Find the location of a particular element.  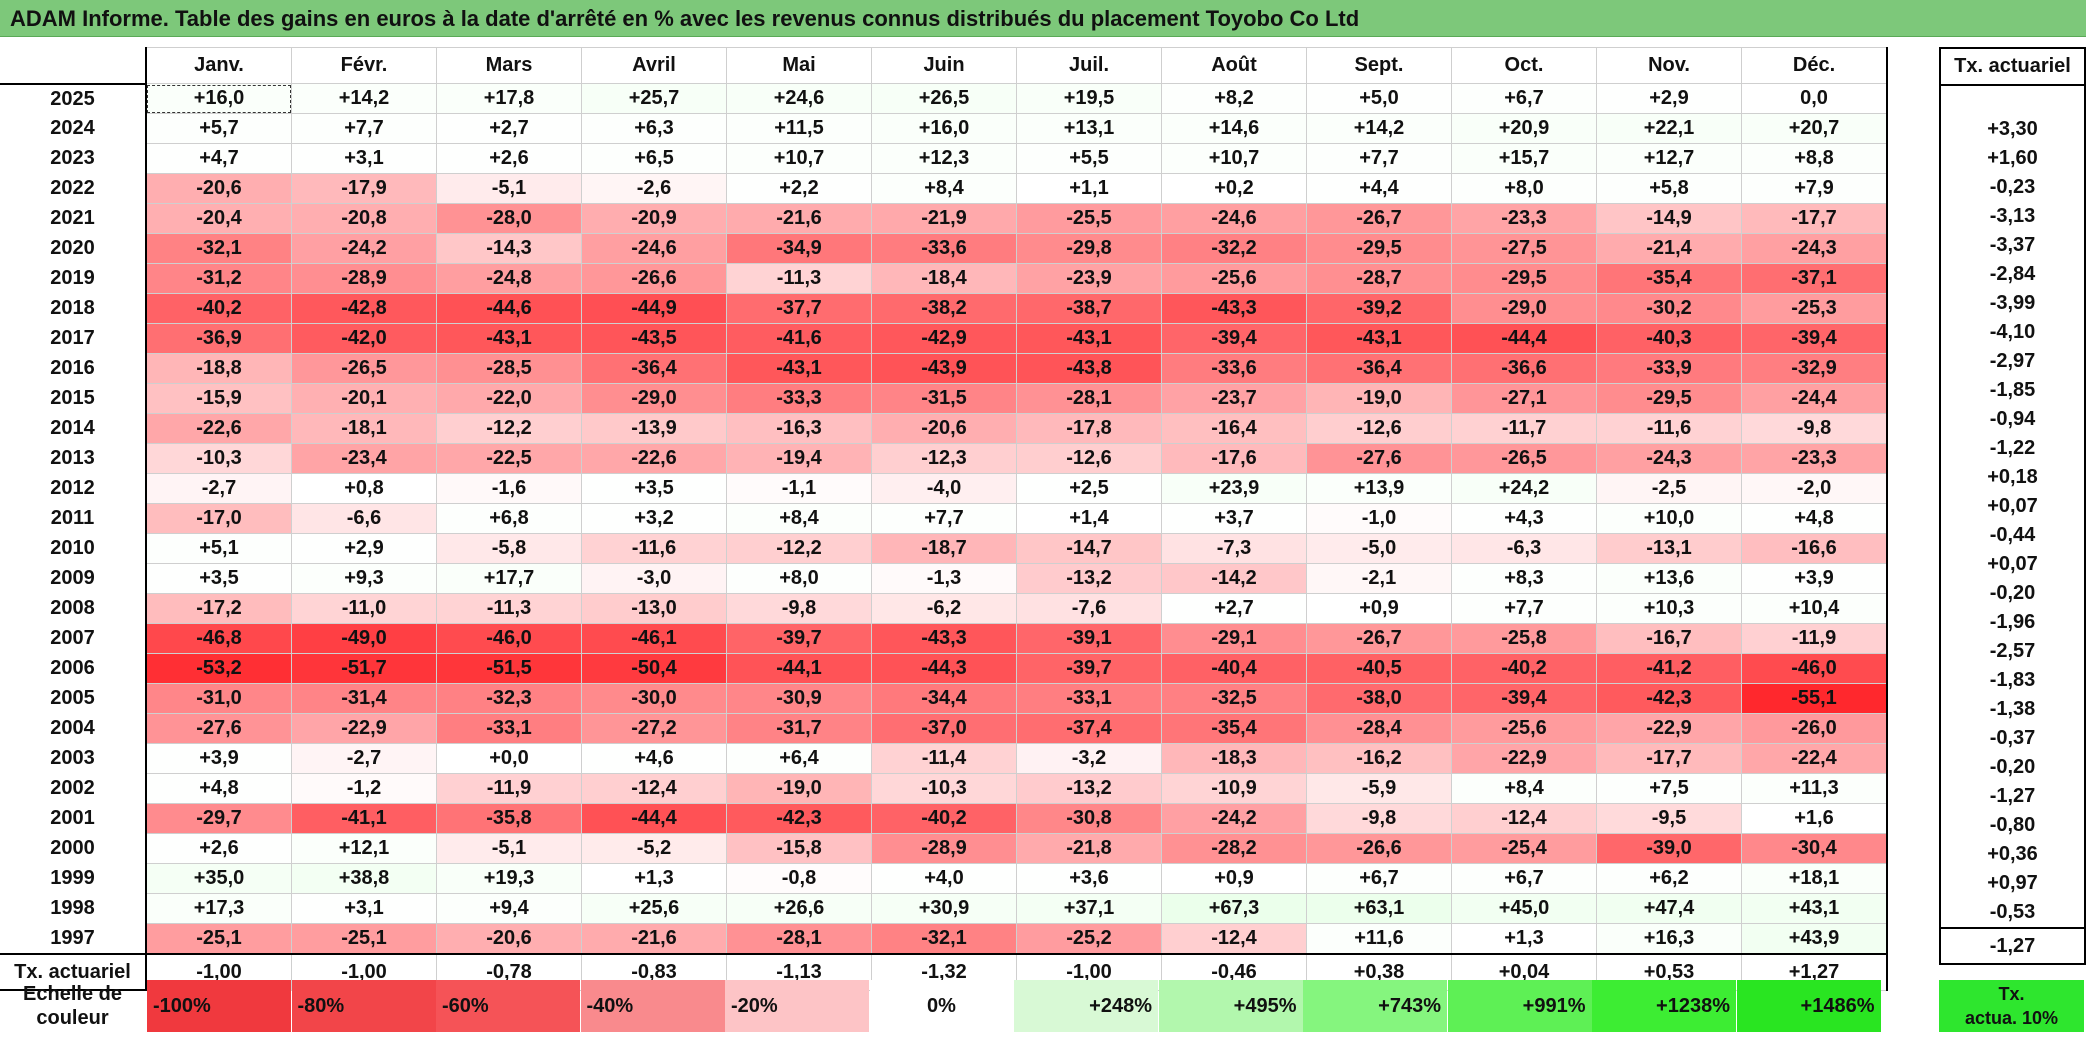

value-cell: +8,8 is located at coordinates (1814, 158).